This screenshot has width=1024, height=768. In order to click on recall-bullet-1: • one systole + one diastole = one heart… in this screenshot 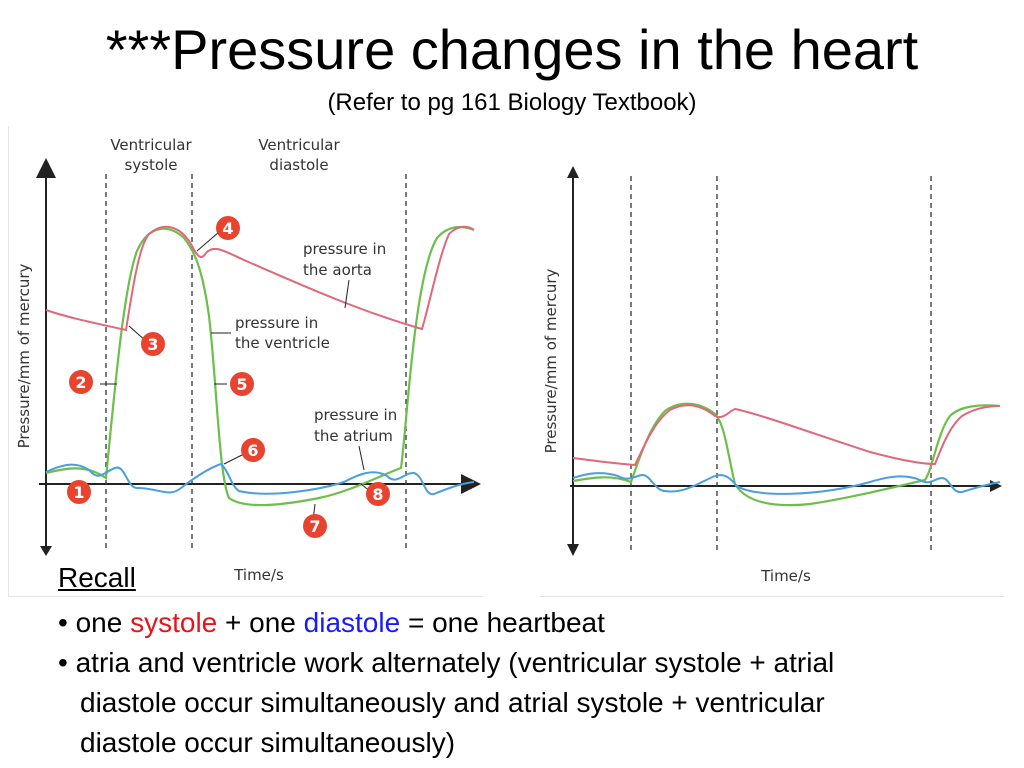, I will do `click(331, 623)`.